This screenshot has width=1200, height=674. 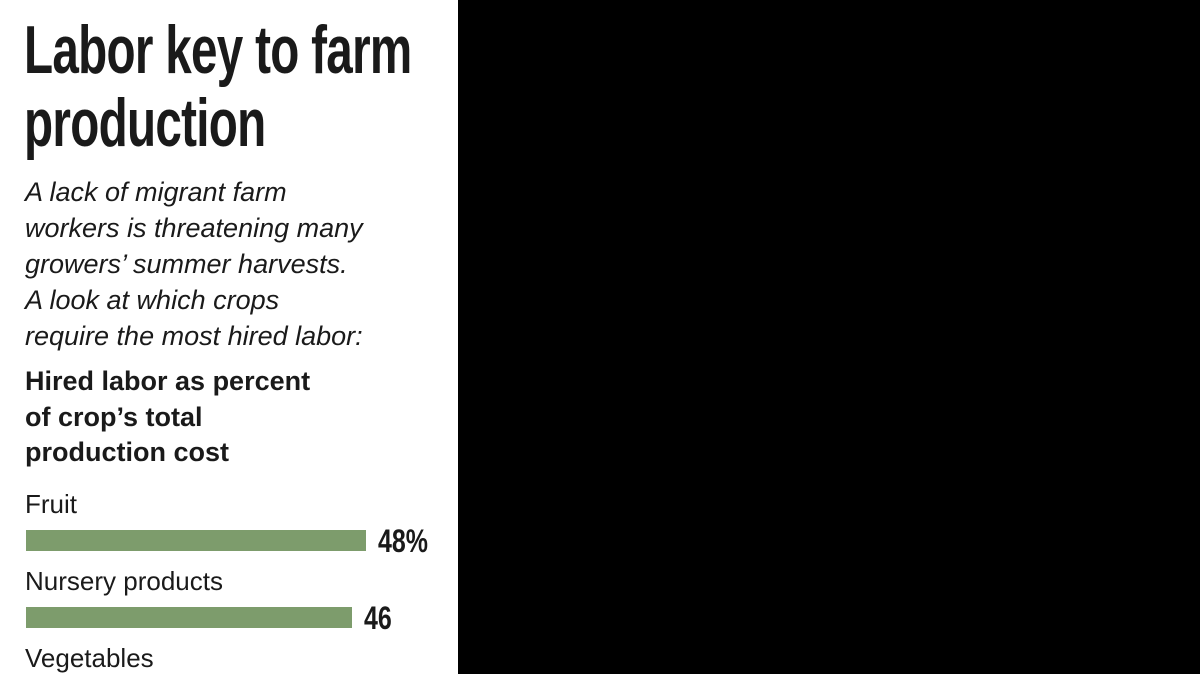 What do you see at coordinates (377, 618) in the screenshot?
I see `value-label: 46` at bounding box center [377, 618].